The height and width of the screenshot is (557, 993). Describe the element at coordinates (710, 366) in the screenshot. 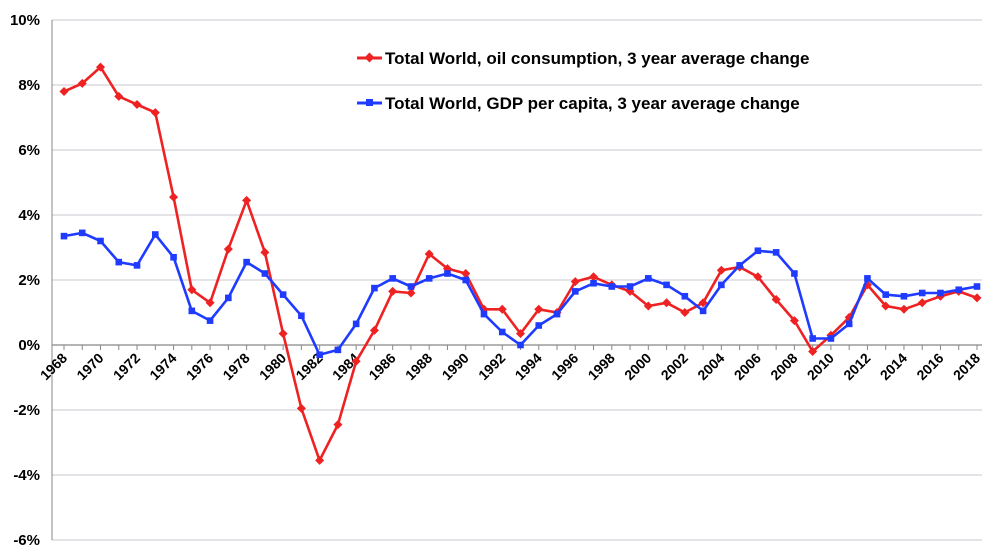

I see `x-tick-label: 2004` at that location.